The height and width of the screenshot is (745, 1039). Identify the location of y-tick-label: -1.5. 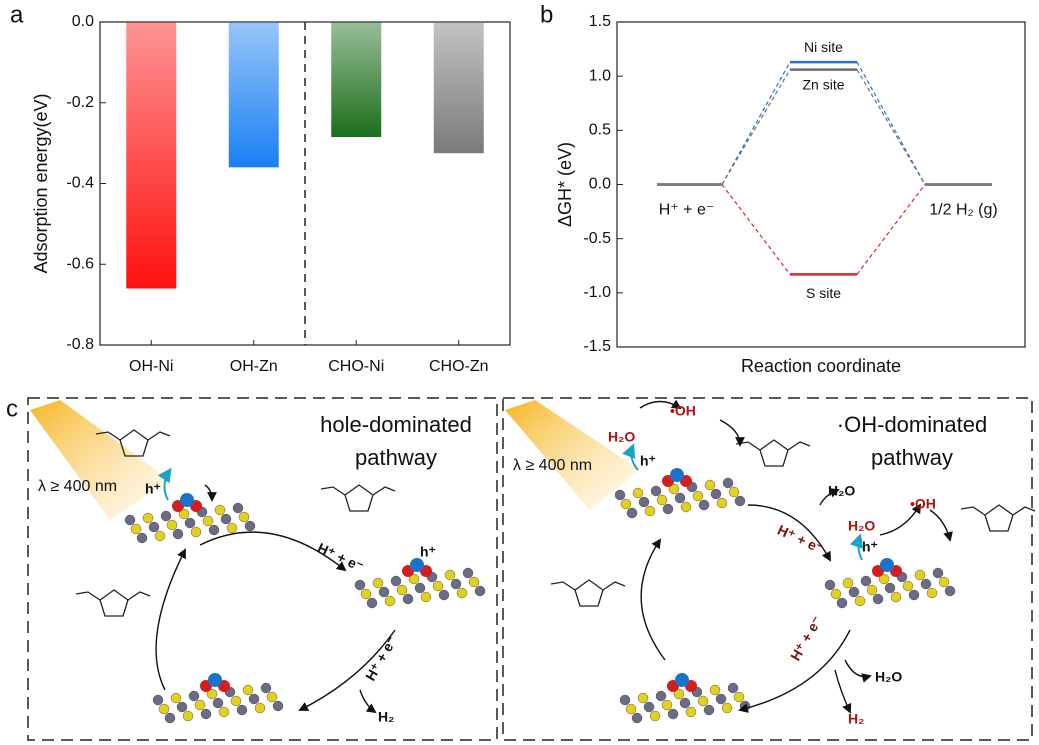
(597, 346).